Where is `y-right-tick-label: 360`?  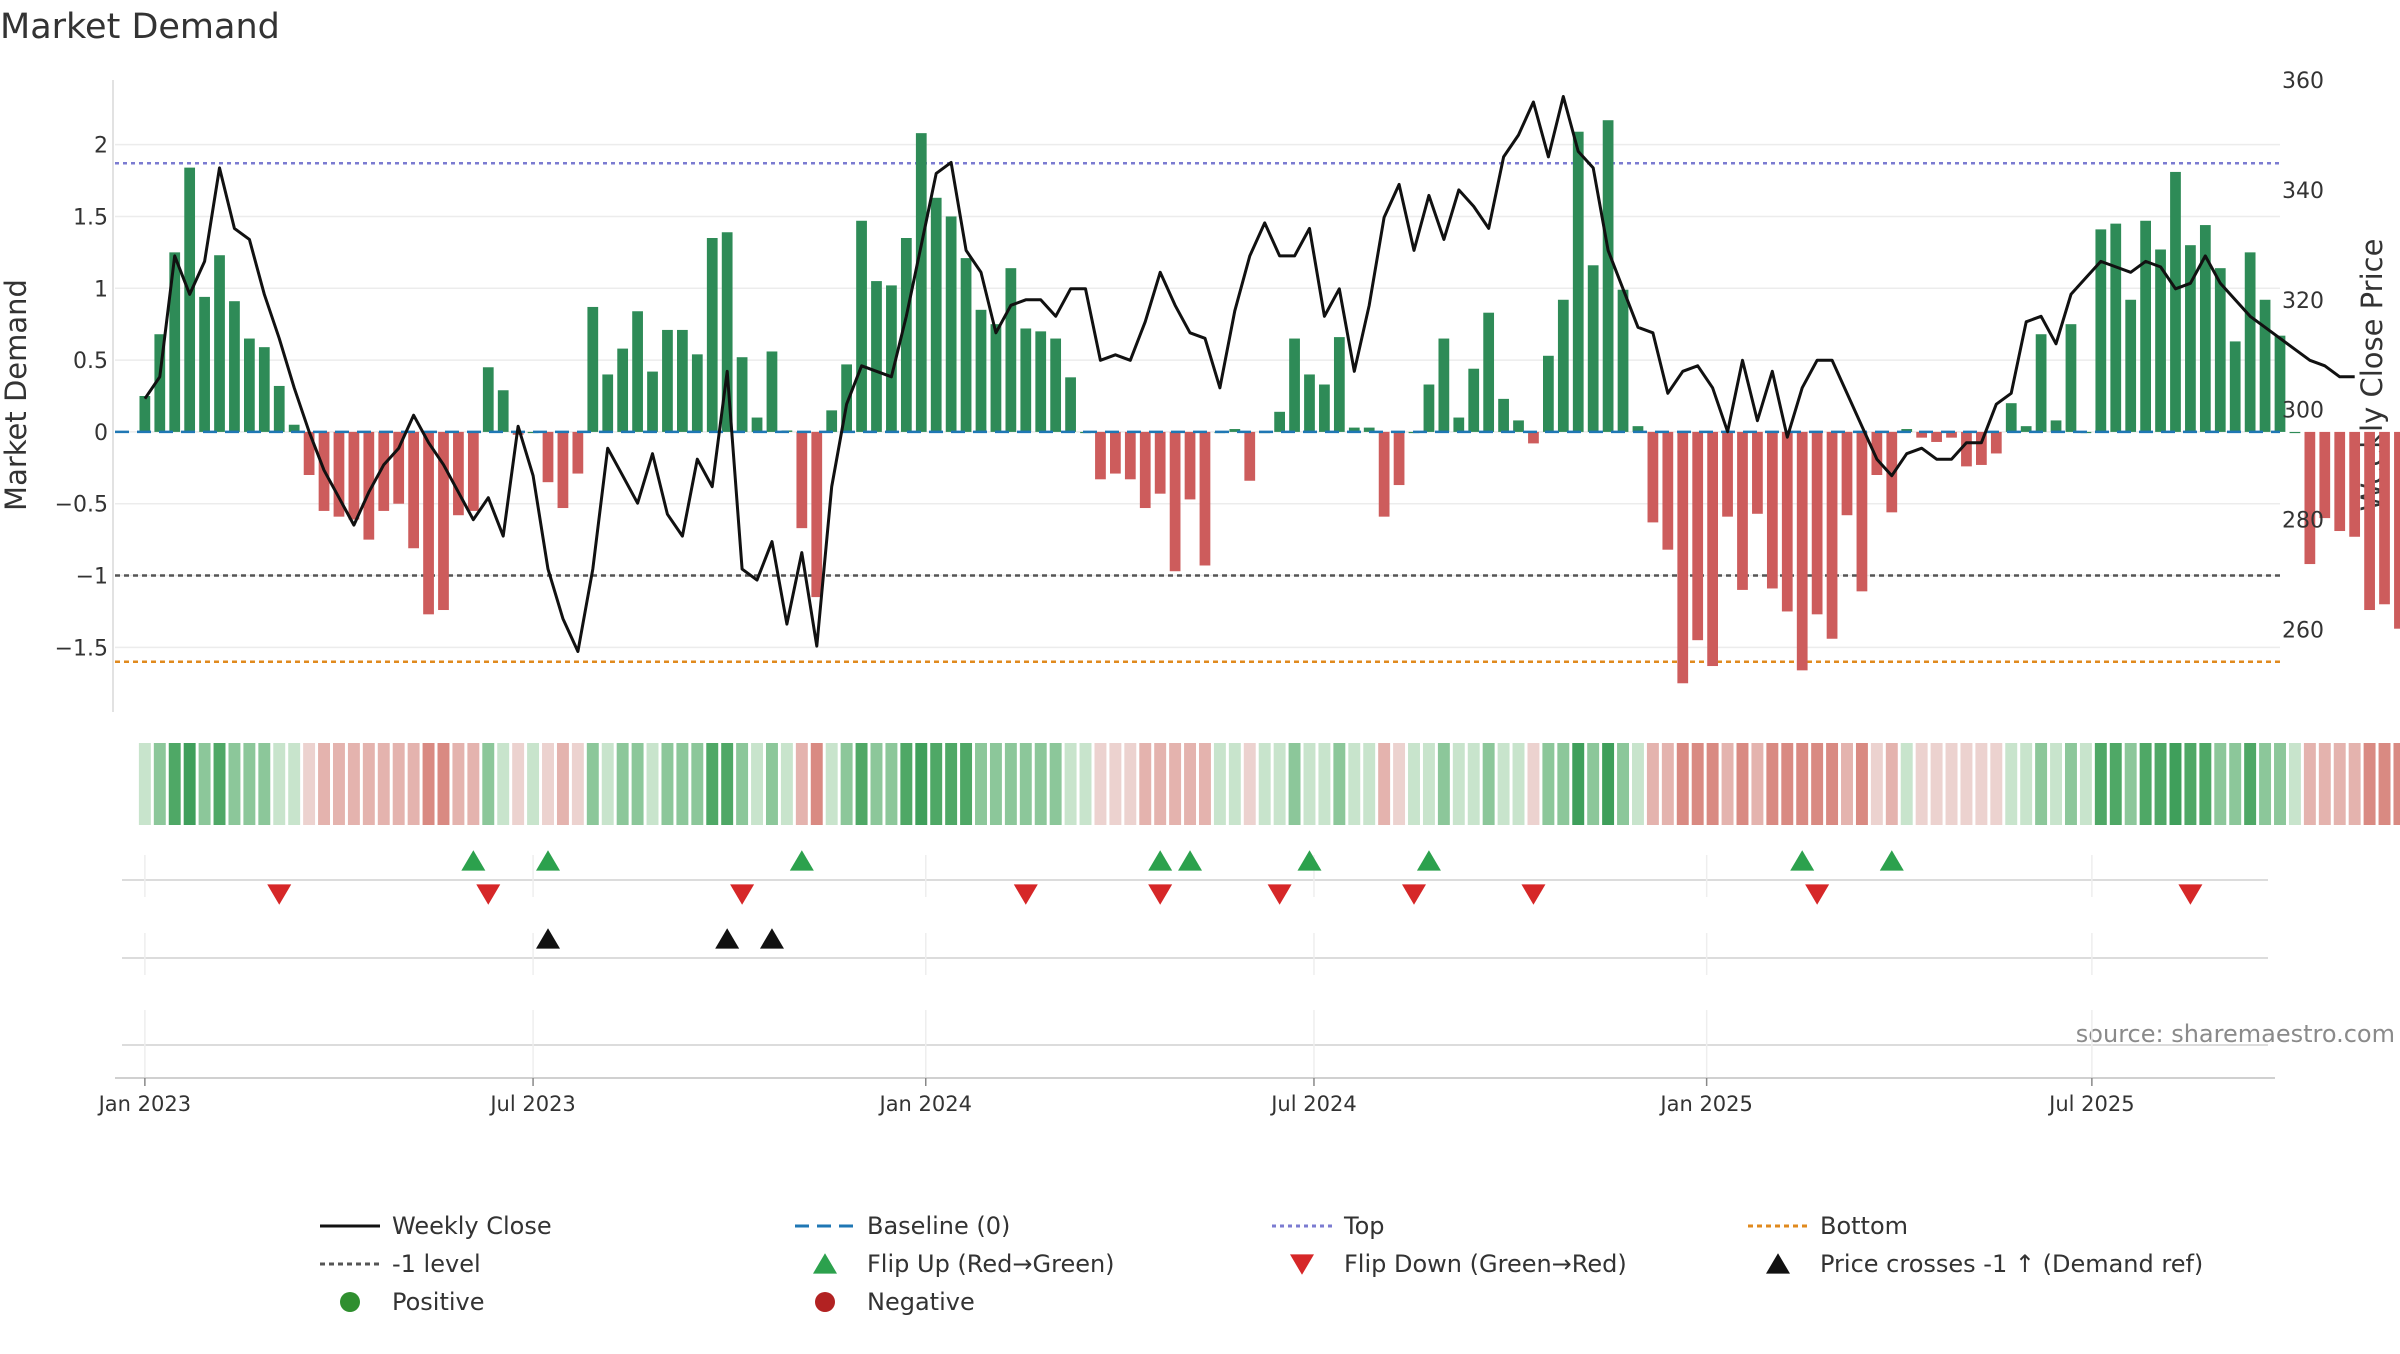 y-right-tick-label: 360 is located at coordinates (2303, 81).